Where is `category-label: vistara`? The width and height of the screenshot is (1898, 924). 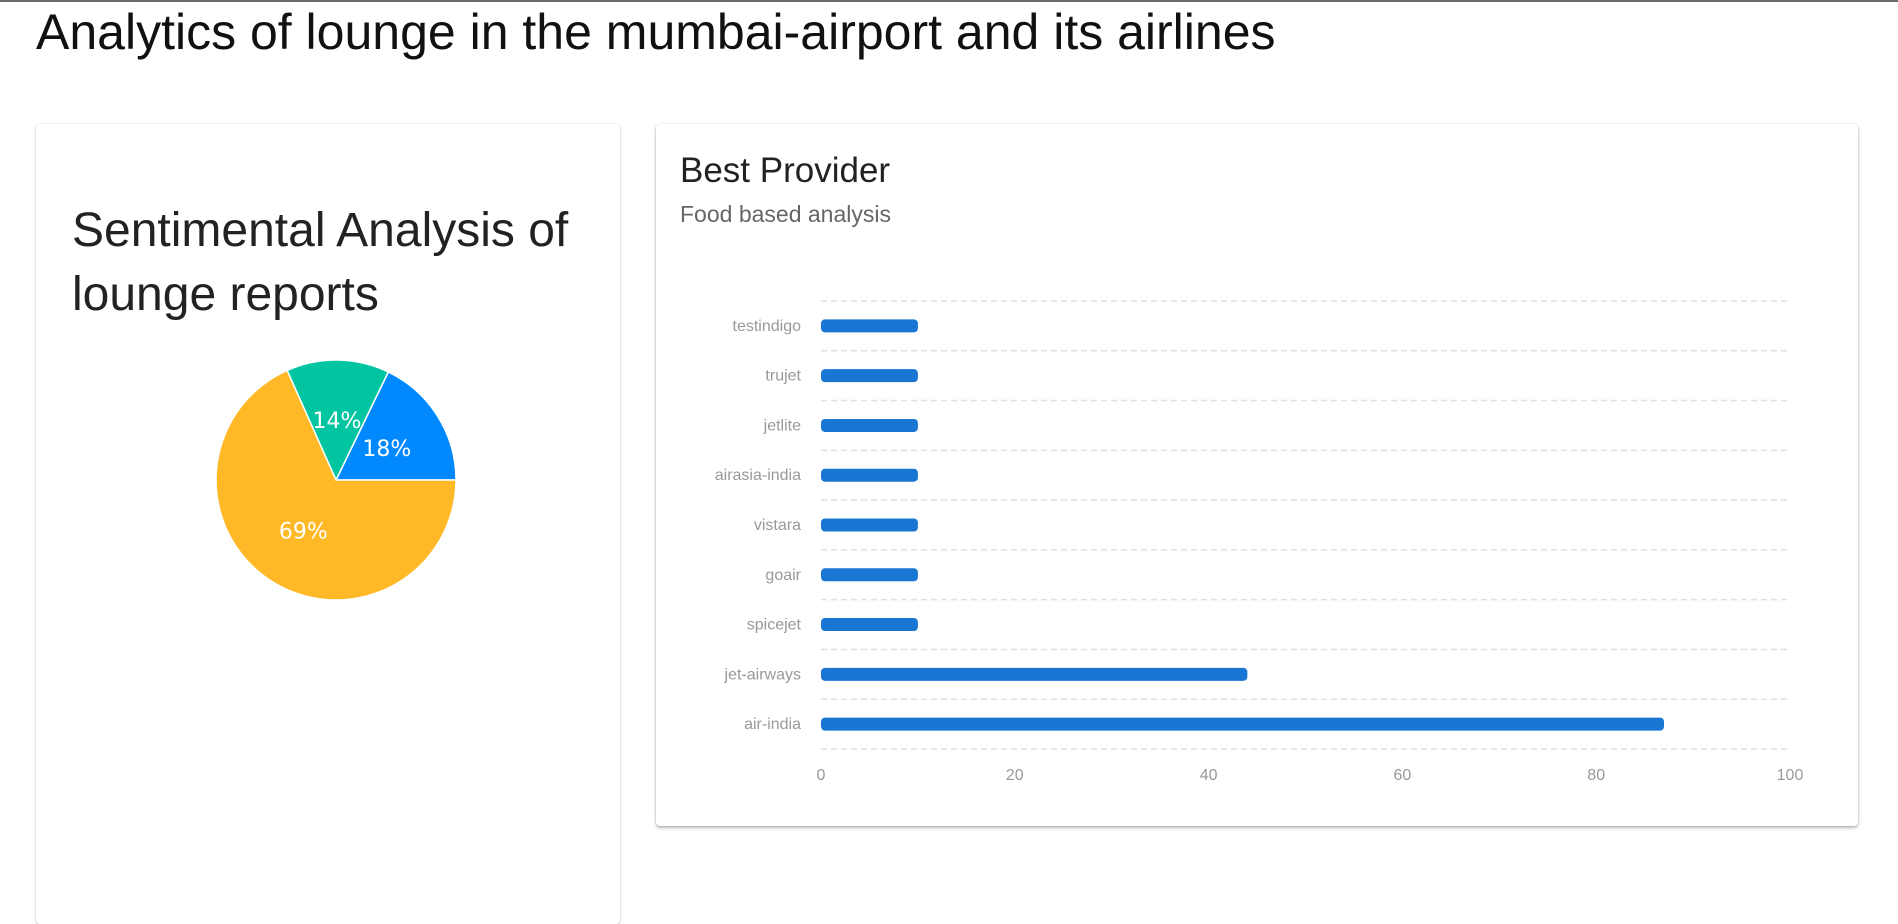
category-label: vistara is located at coordinates (777, 525).